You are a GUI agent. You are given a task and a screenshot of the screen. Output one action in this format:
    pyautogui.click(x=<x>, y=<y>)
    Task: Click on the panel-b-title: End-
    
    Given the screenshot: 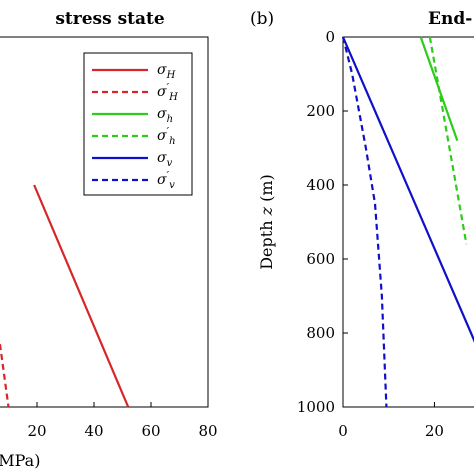 What is the action you would take?
    pyautogui.click(x=450, y=19)
    